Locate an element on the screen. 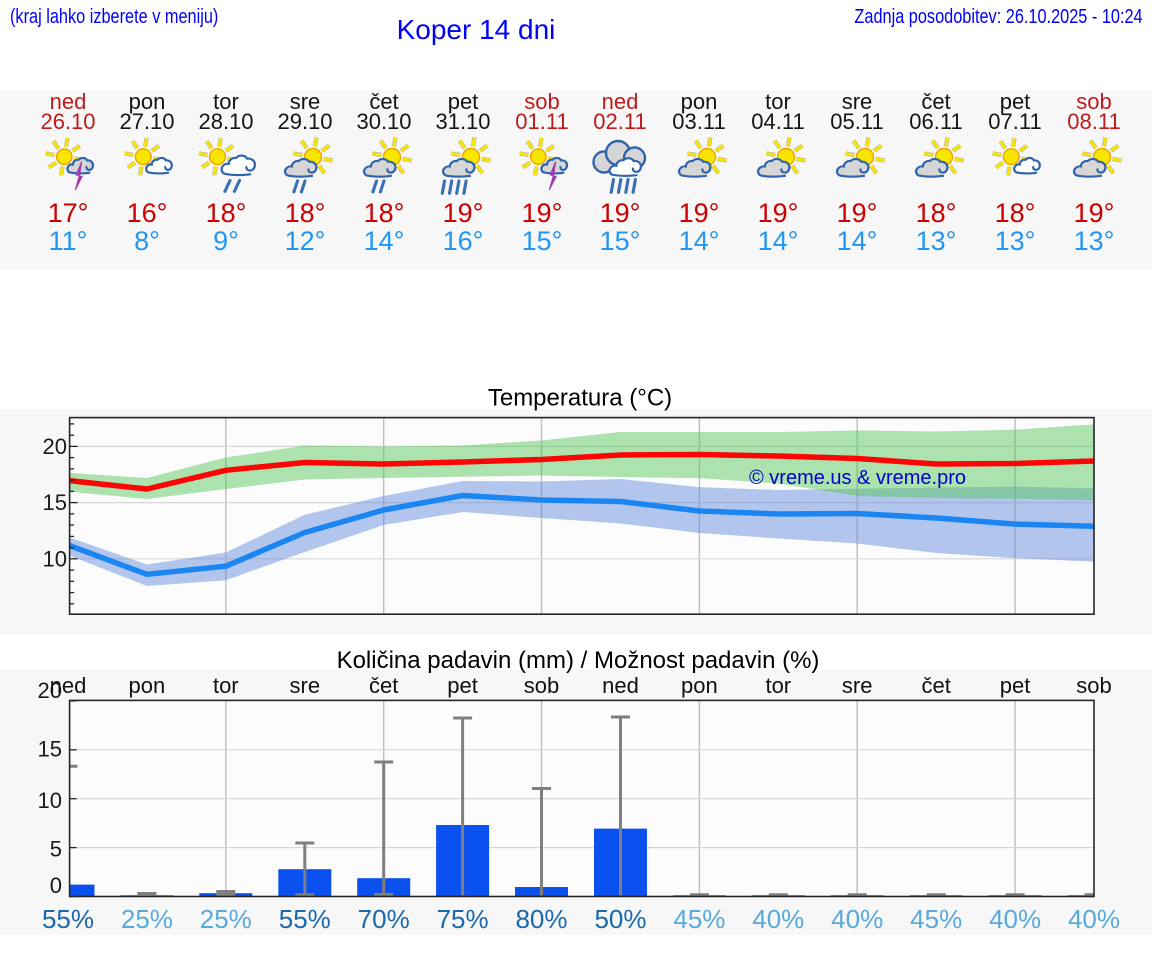 The height and width of the screenshot is (975, 1152). svg-text: 50% is located at coordinates (620, 919).